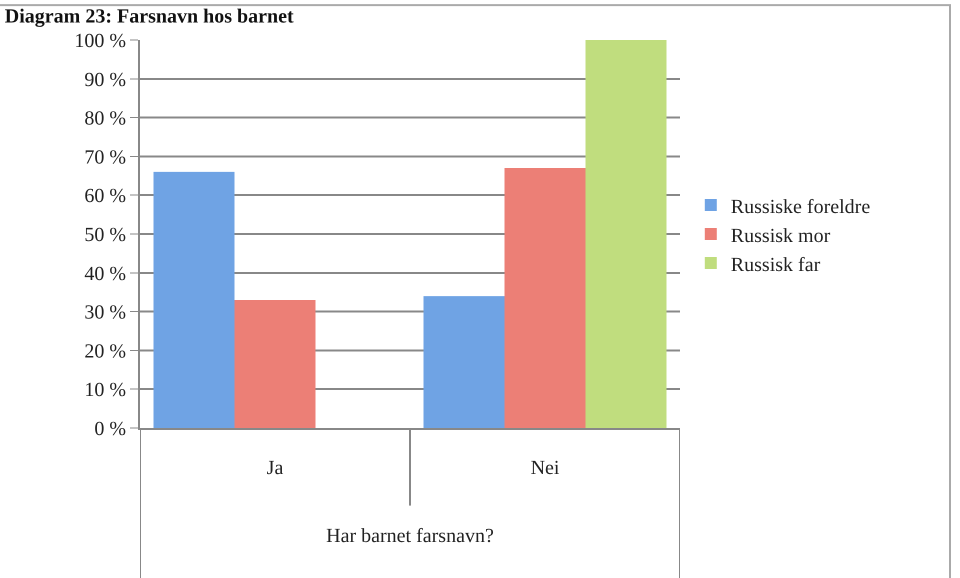 The image size is (960, 578). I want to click on y-tick-label: 60 %, so click(105, 196).